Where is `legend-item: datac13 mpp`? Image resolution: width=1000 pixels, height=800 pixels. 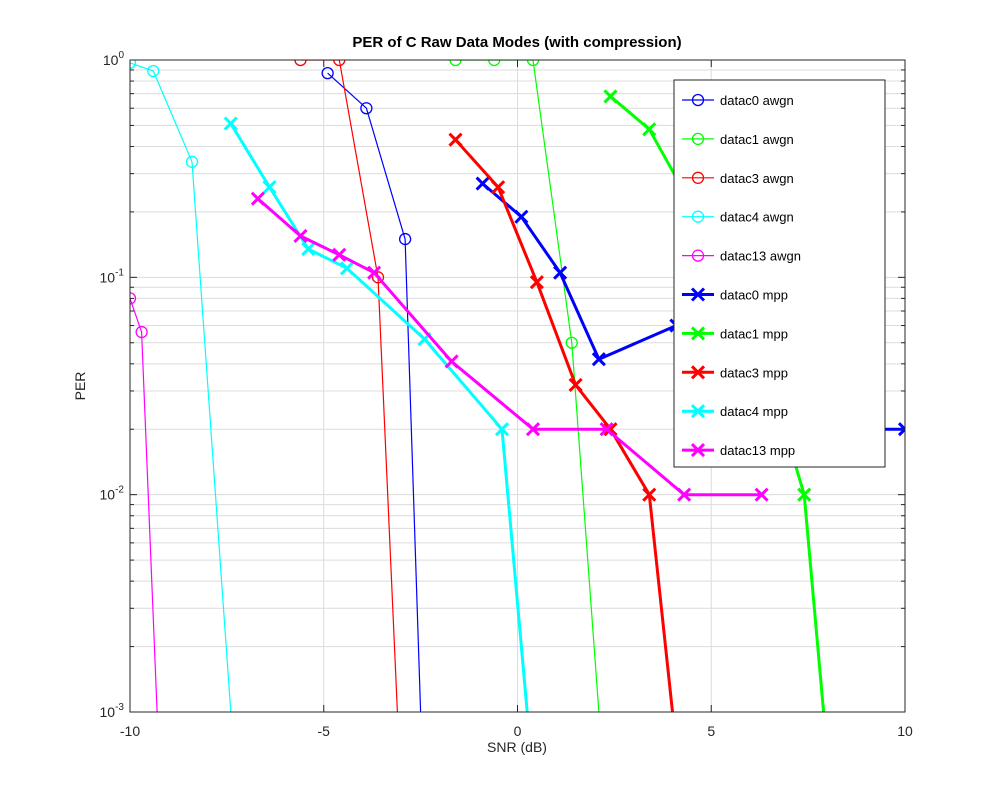 legend-item: datac13 mpp is located at coordinates (738, 450).